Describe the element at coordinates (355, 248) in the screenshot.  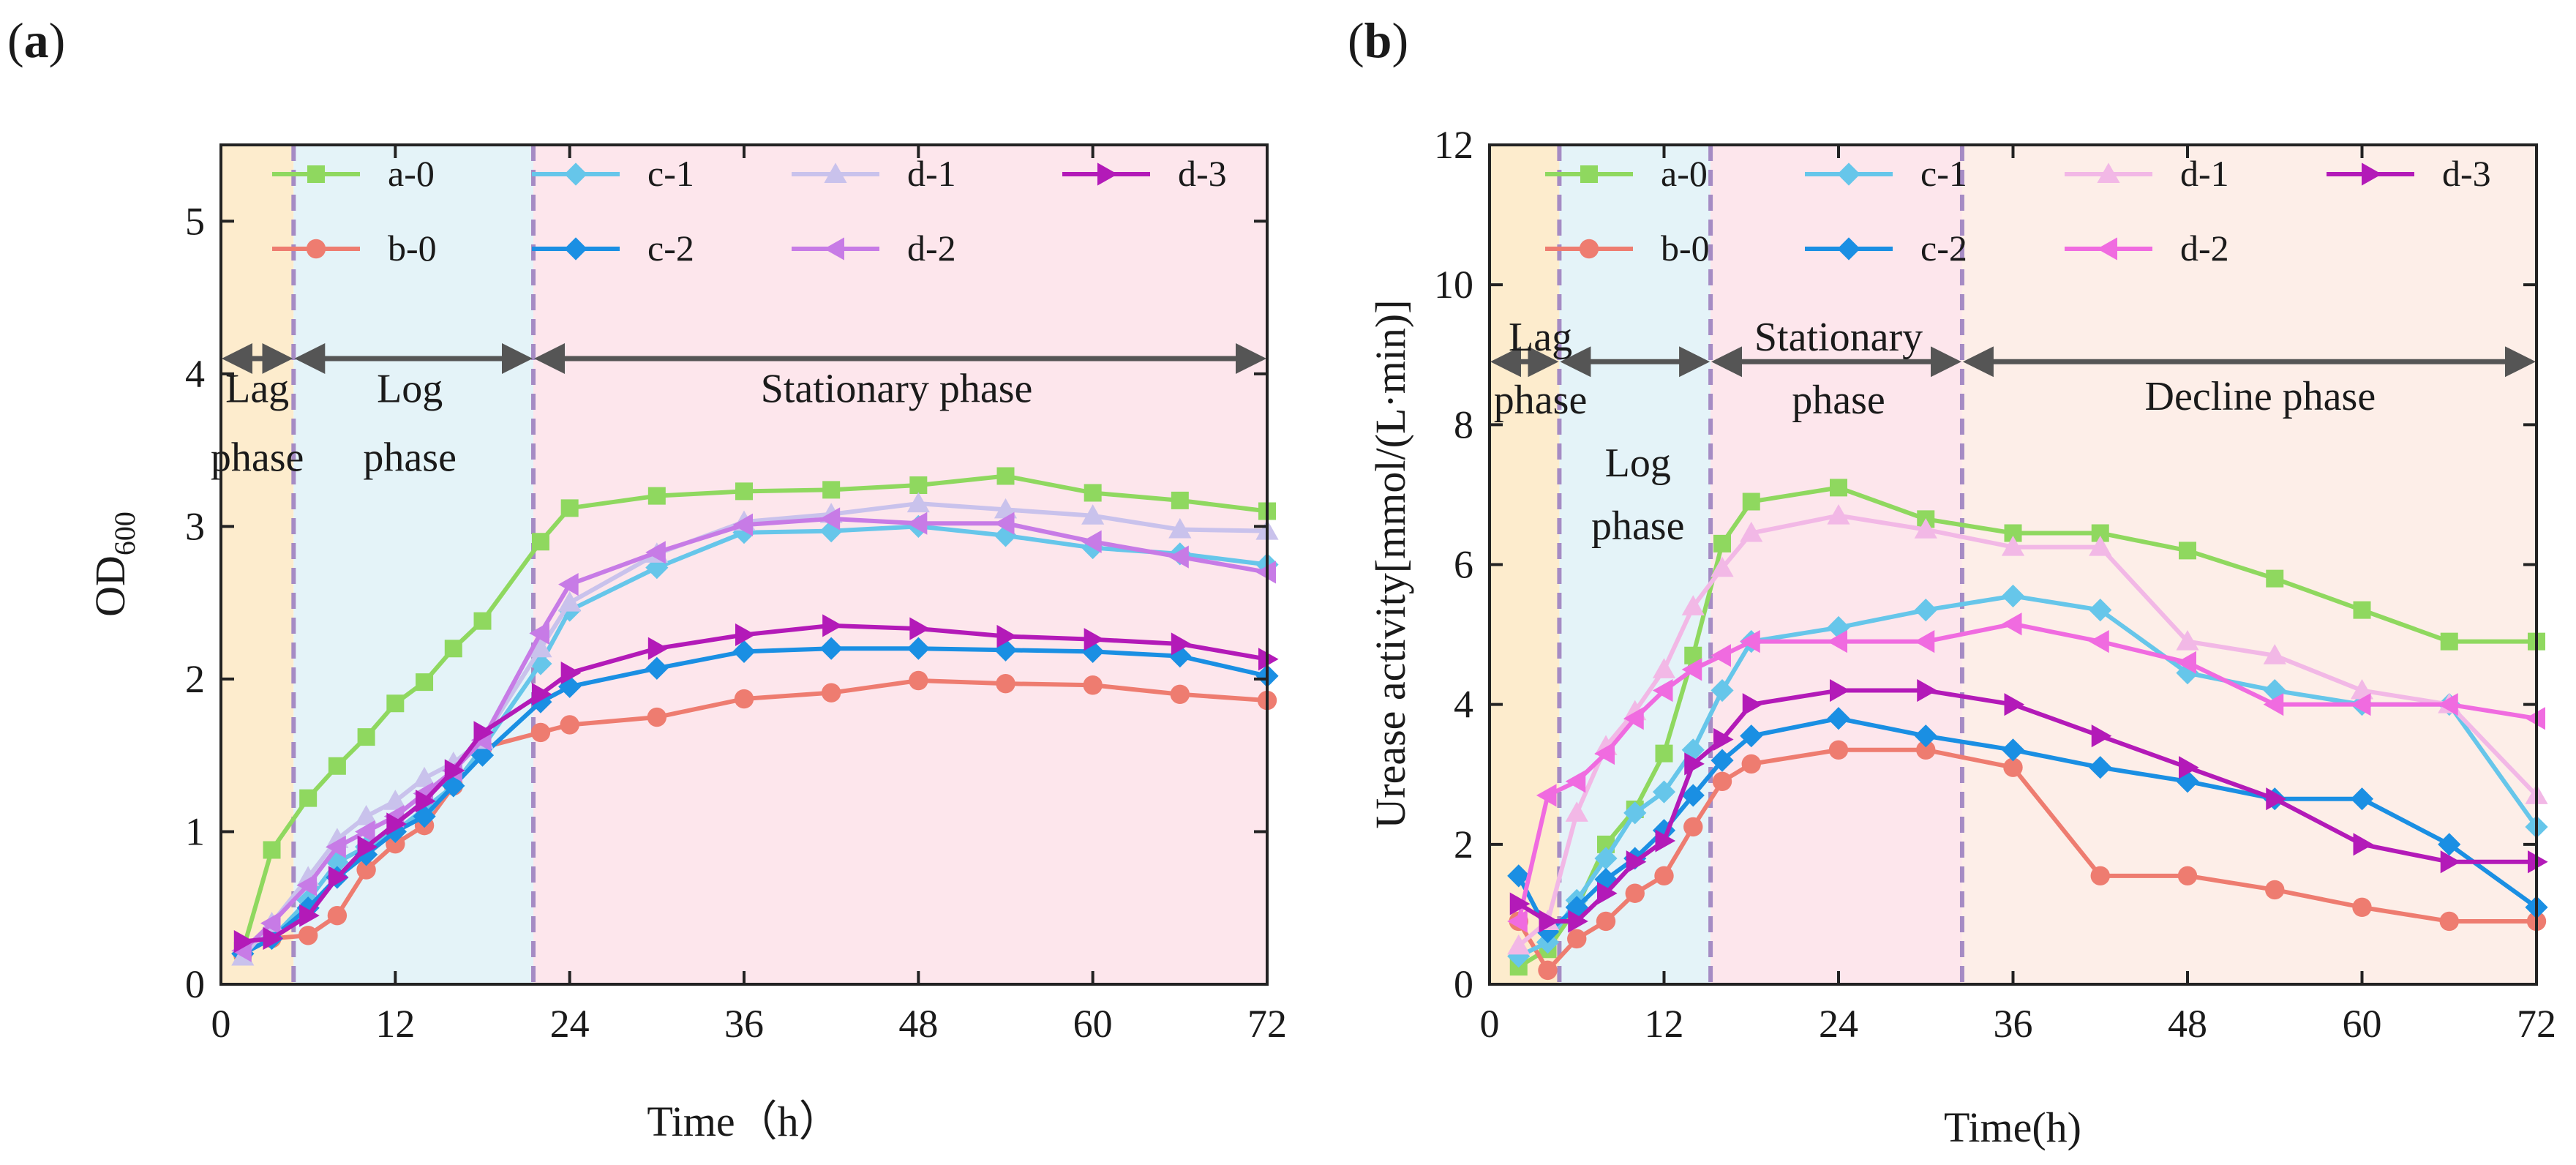
I see `legend-item-b-0: b-0` at that location.